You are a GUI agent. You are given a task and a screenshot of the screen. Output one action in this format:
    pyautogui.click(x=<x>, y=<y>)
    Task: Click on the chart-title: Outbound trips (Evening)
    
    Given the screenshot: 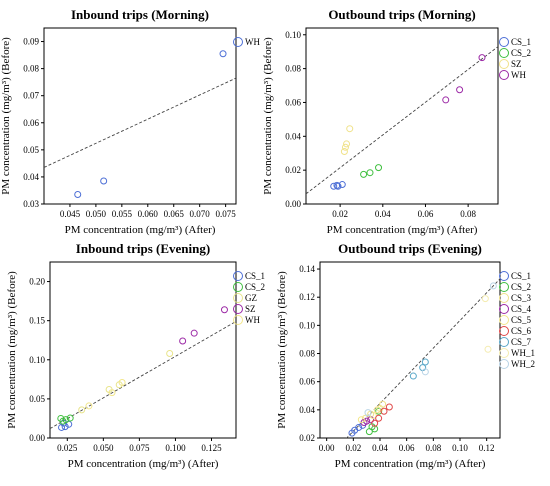 What is the action you would take?
    pyautogui.click(x=410, y=248)
    